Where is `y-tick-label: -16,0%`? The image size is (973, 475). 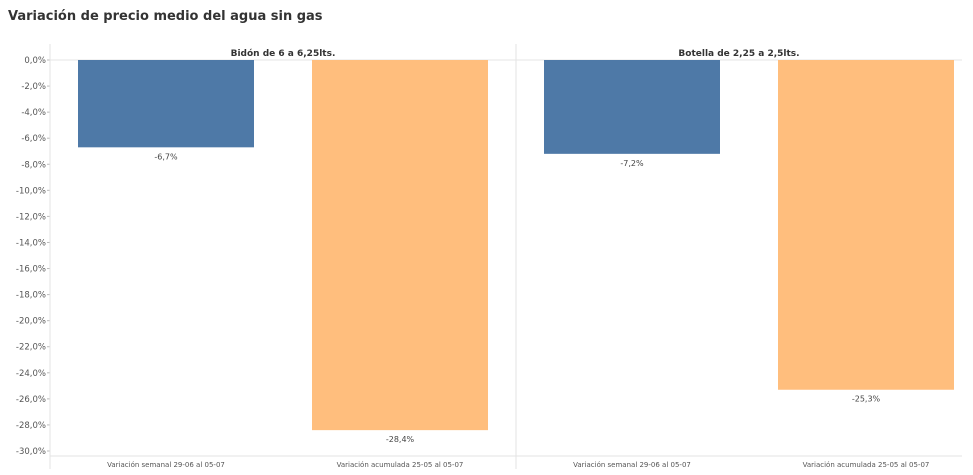 y-tick-label: -16,0% is located at coordinates (31, 270).